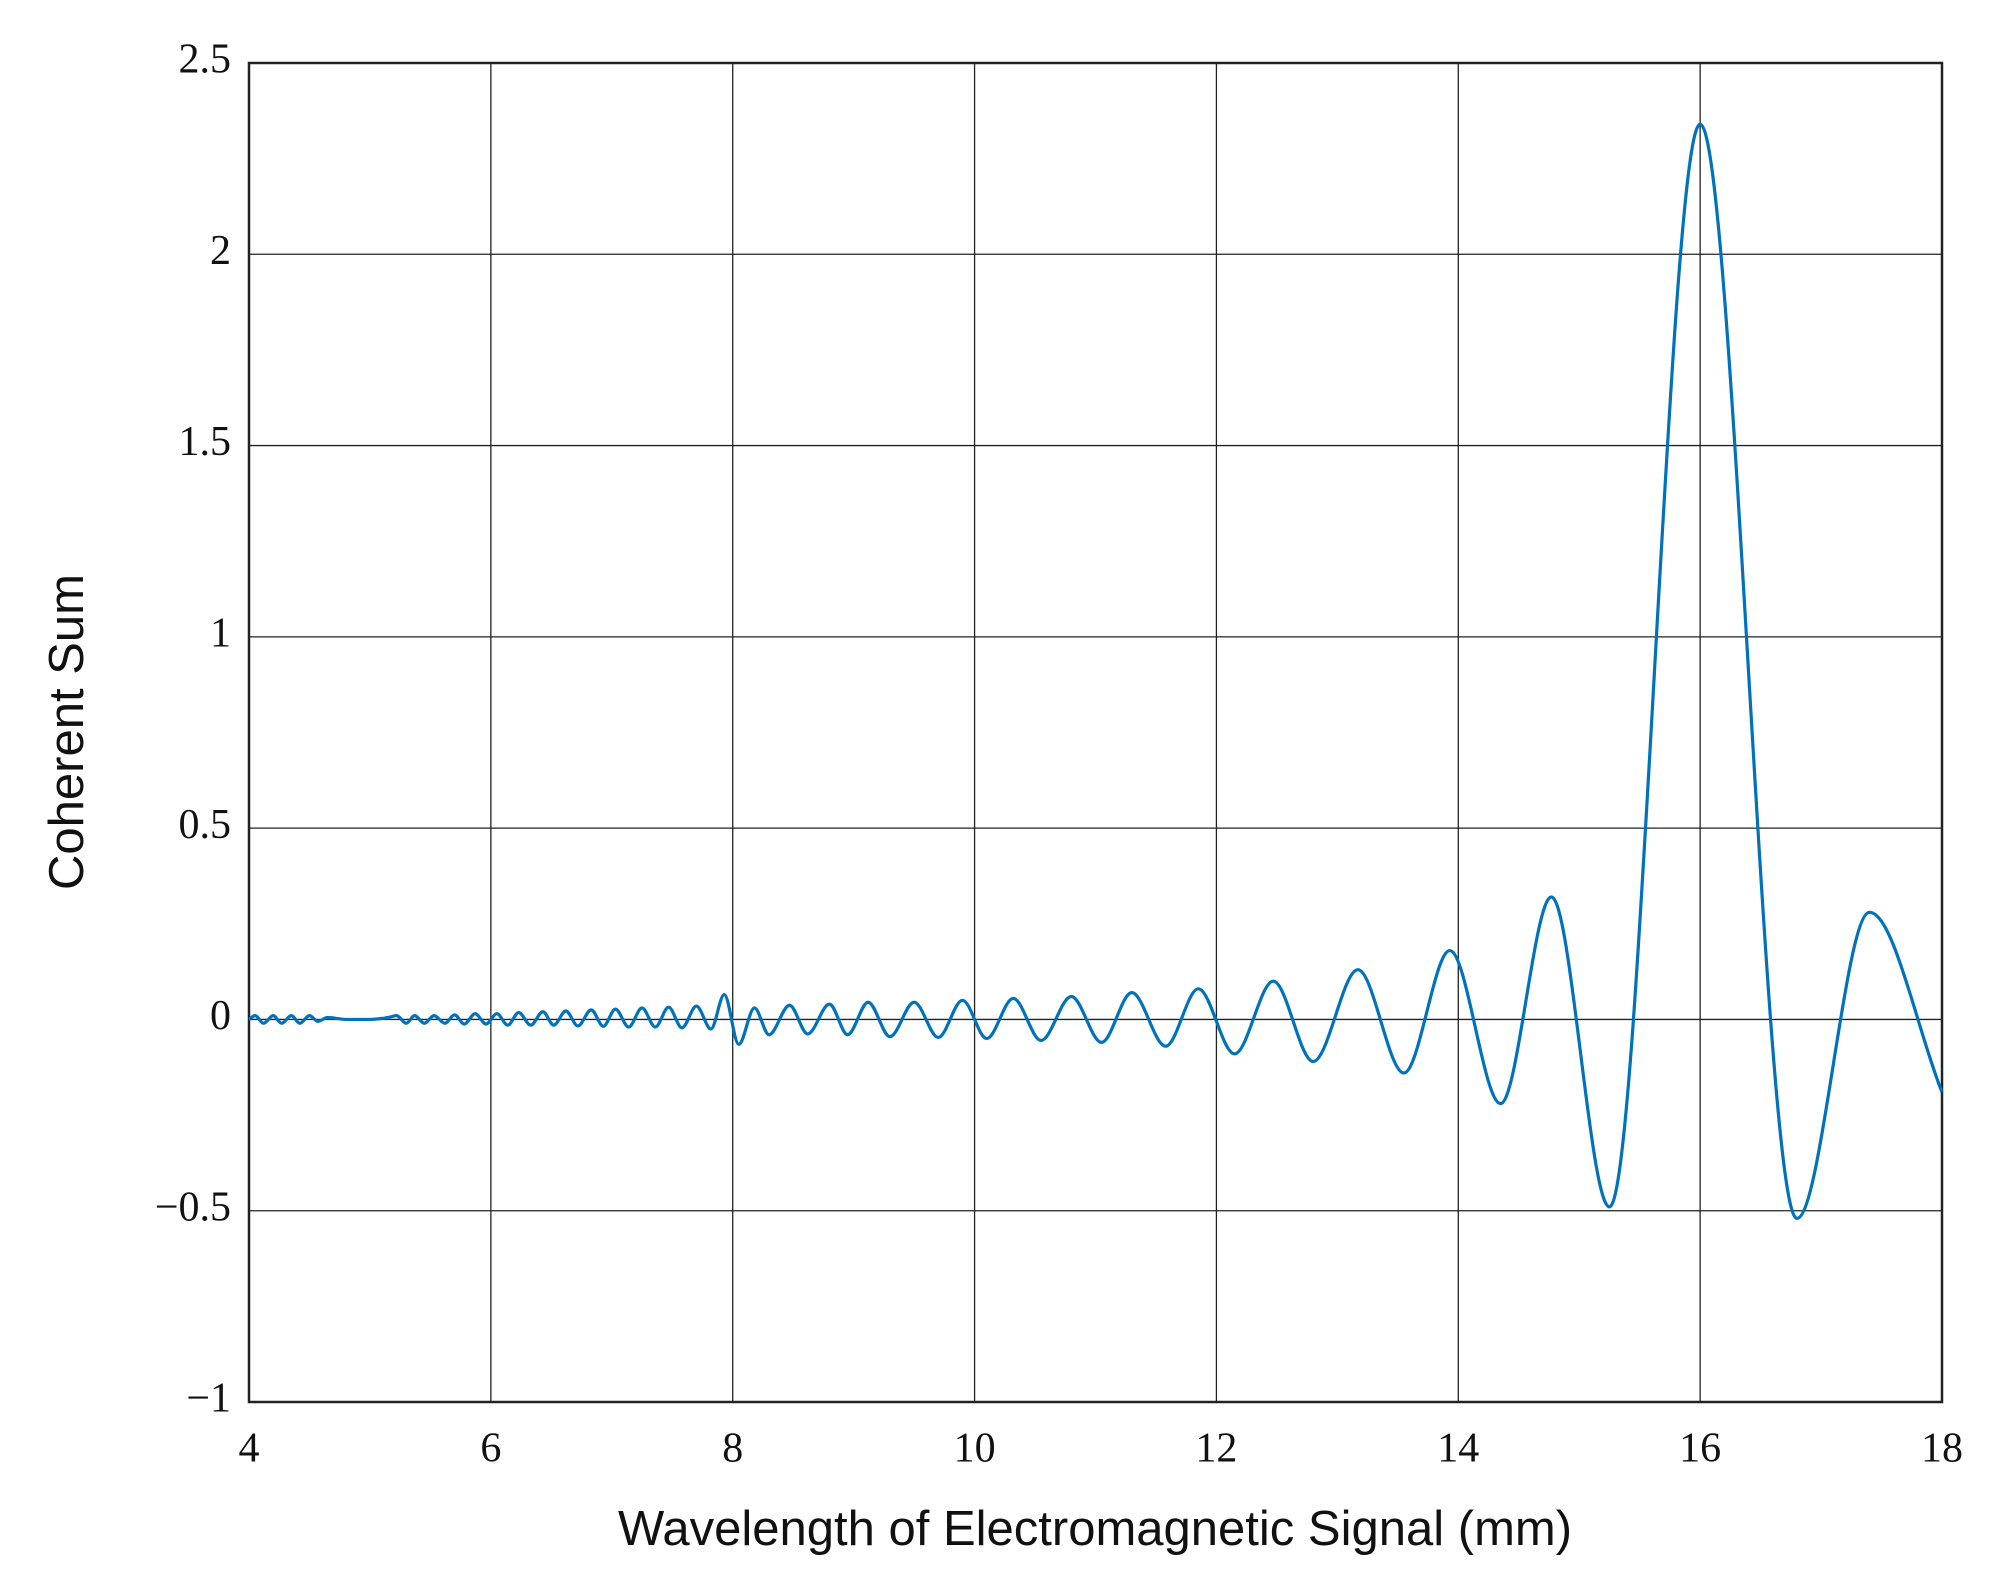  What do you see at coordinates (1458, 1449) in the screenshot?
I see `x-tick-label: 14` at bounding box center [1458, 1449].